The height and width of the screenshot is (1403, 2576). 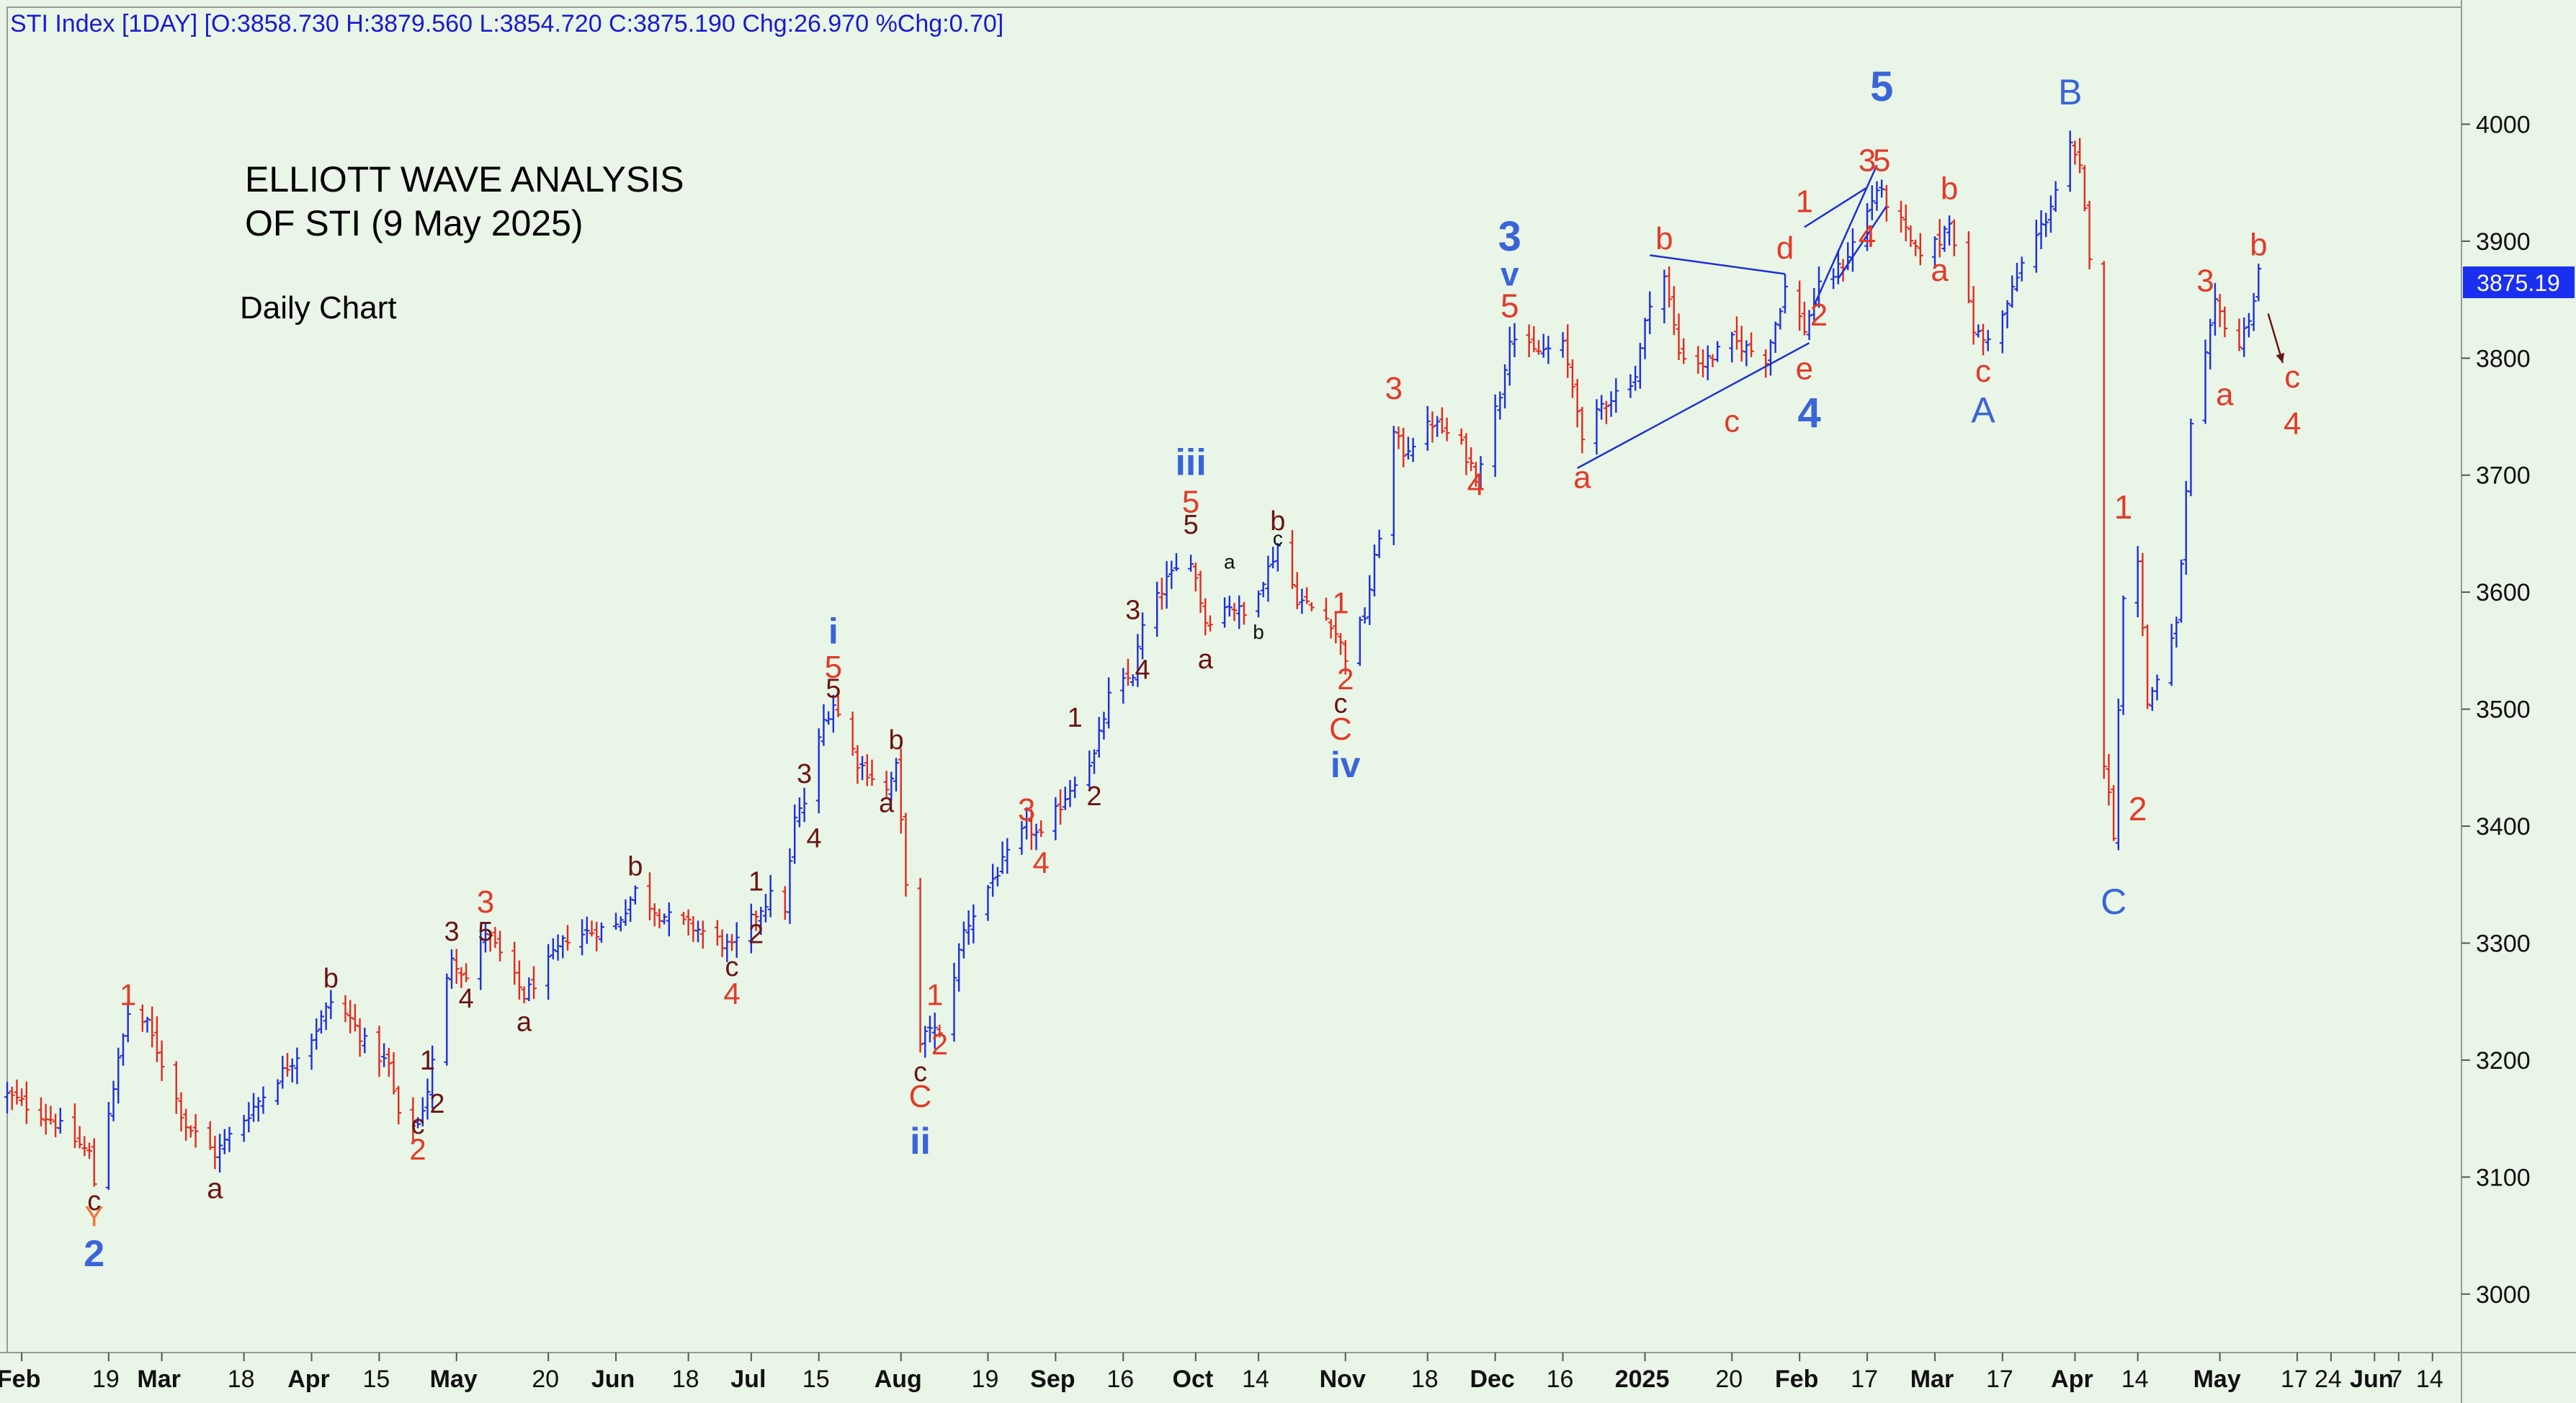 I want to click on last-price-tag-text: 3875.19, so click(x=2518, y=283).